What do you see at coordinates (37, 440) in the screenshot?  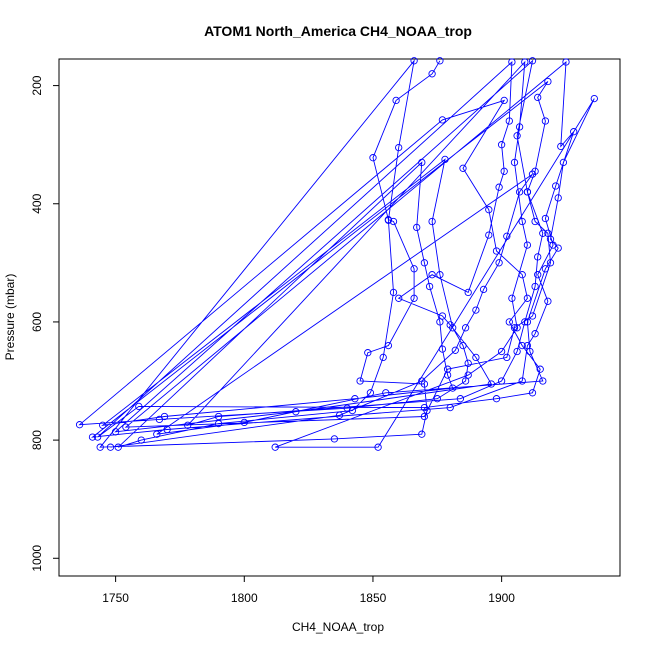 I see `y-tick-label: 800` at bounding box center [37, 440].